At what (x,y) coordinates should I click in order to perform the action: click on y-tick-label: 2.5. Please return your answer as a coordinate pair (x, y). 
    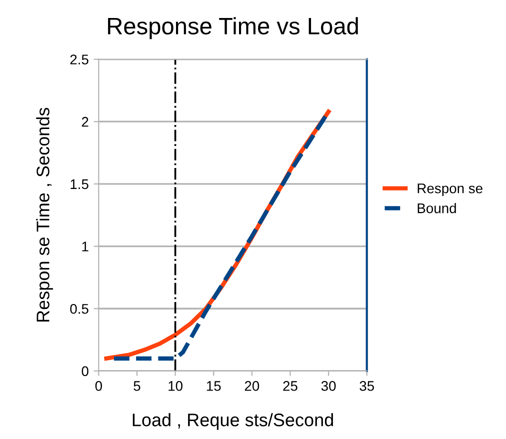
    Looking at the image, I should click on (79, 59).